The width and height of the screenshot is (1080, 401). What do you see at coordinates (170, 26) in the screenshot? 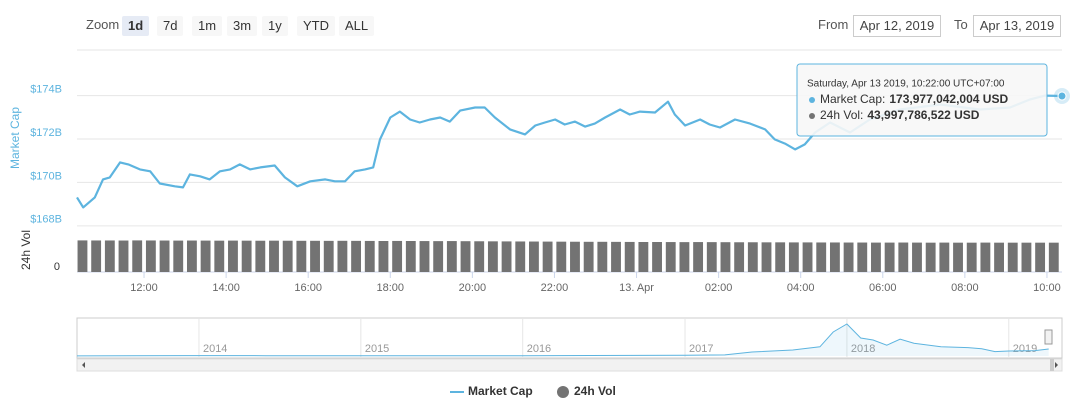
I see `range-button: 7d` at bounding box center [170, 26].